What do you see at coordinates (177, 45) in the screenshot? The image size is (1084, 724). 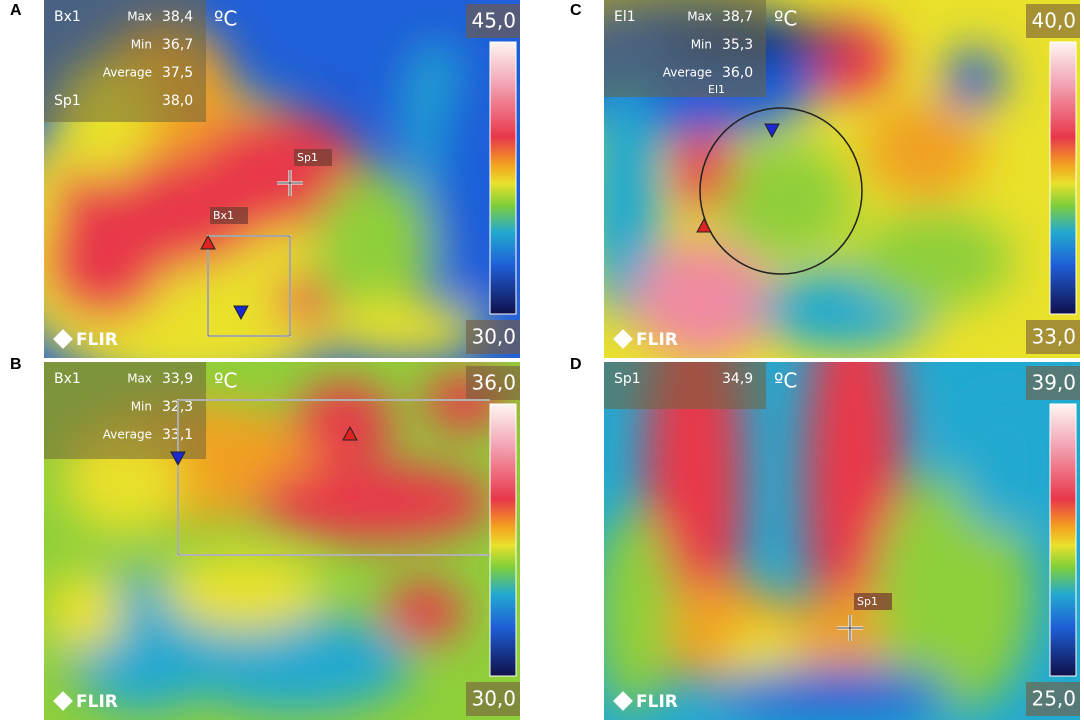 I see `measurement-value: 36,7` at bounding box center [177, 45].